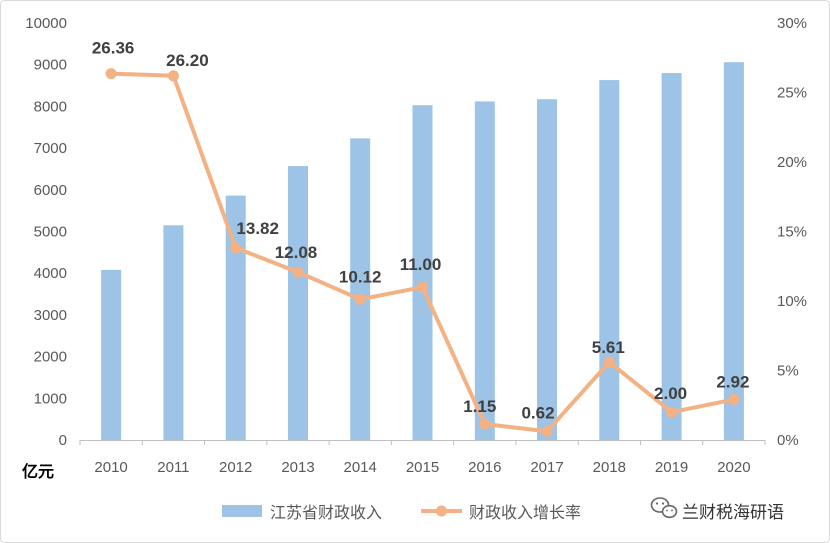 This screenshot has height=543, width=830. What do you see at coordinates (110, 467) in the screenshot?
I see `x-axis-tick-label: 2010` at bounding box center [110, 467].